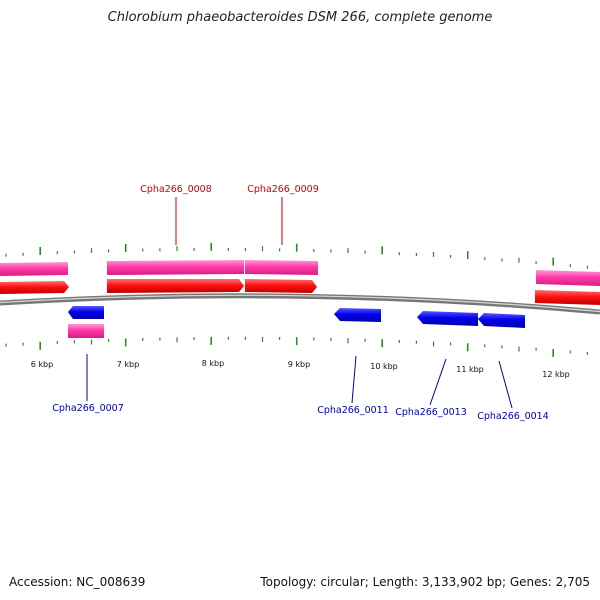 The width and height of the screenshot is (600, 600). Describe the element at coordinates (299, 364) in the screenshot. I see `scale-label-9kbp: 9 kbp` at that location.